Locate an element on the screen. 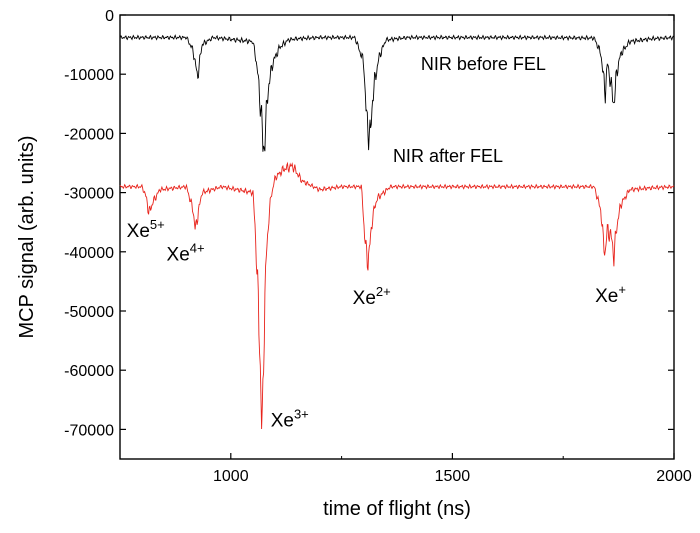 Image resolution: width=700 pixels, height=533 pixels. peak-label: Xe4+ is located at coordinates (186, 253).